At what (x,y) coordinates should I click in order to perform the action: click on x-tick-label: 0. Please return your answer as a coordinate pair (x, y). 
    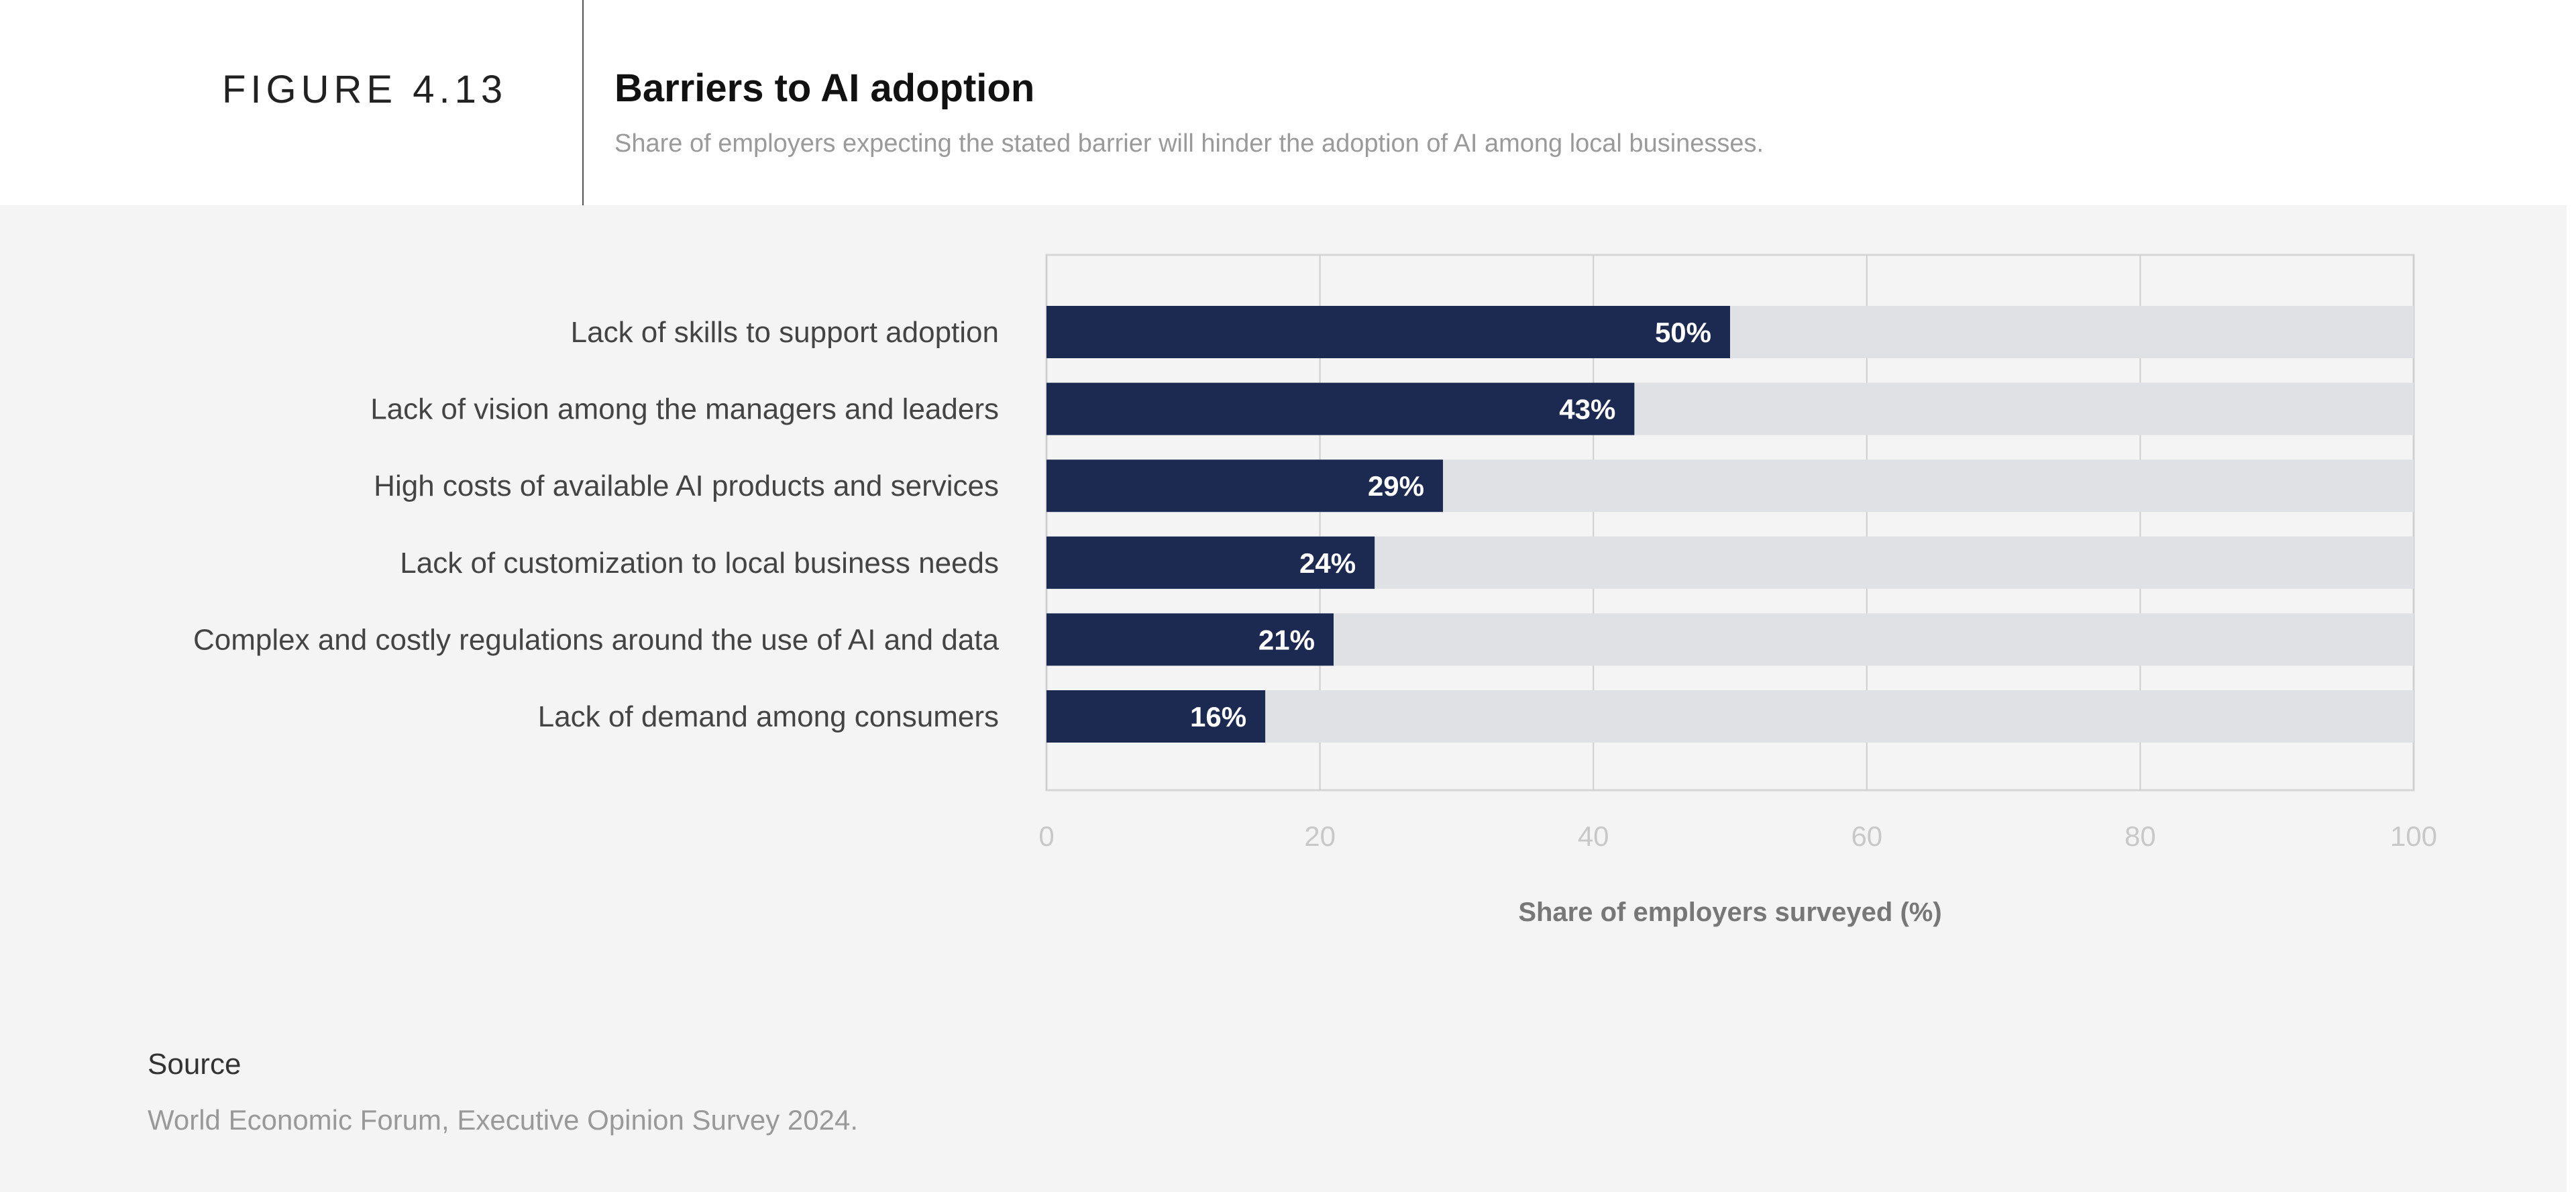
    Looking at the image, I should click on (1046, 836).